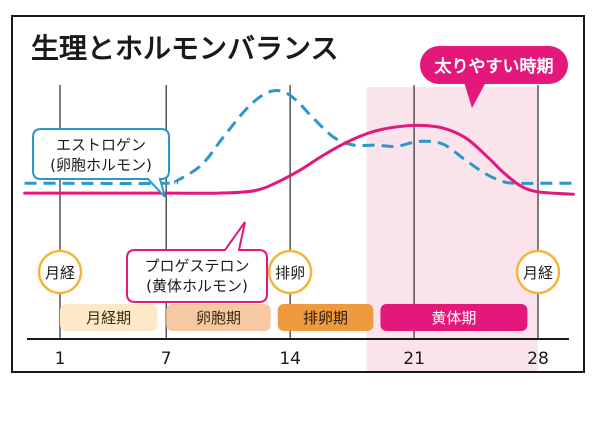  I want to click on event-marker-label: 排卵, so click(290, 273).